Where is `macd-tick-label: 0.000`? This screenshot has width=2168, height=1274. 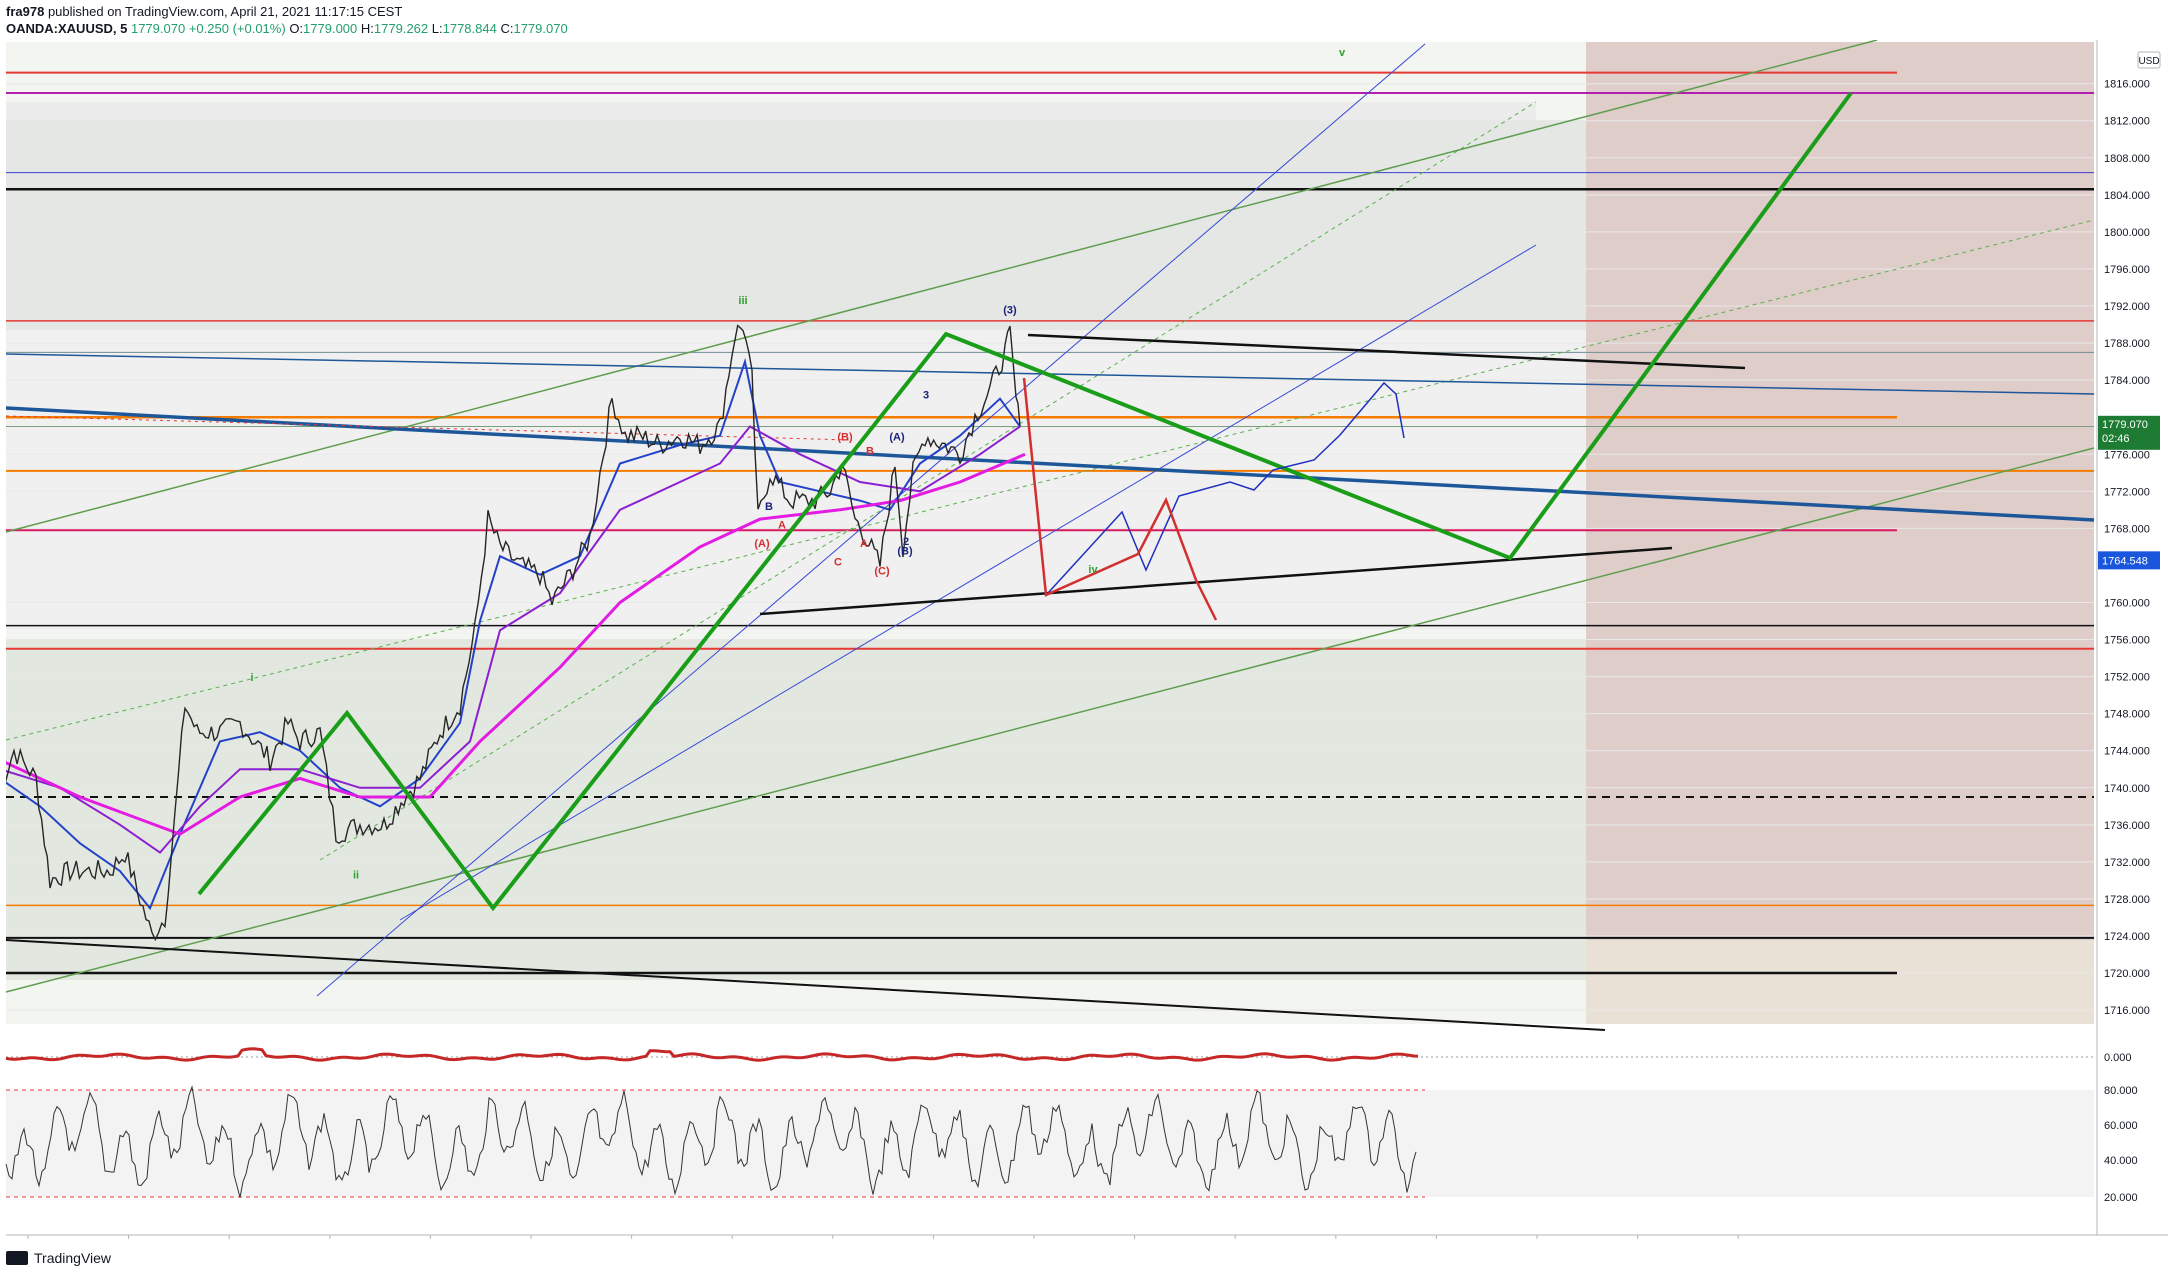 macd-tick-label: 0.000 is located at coordinates (2118, 1058).